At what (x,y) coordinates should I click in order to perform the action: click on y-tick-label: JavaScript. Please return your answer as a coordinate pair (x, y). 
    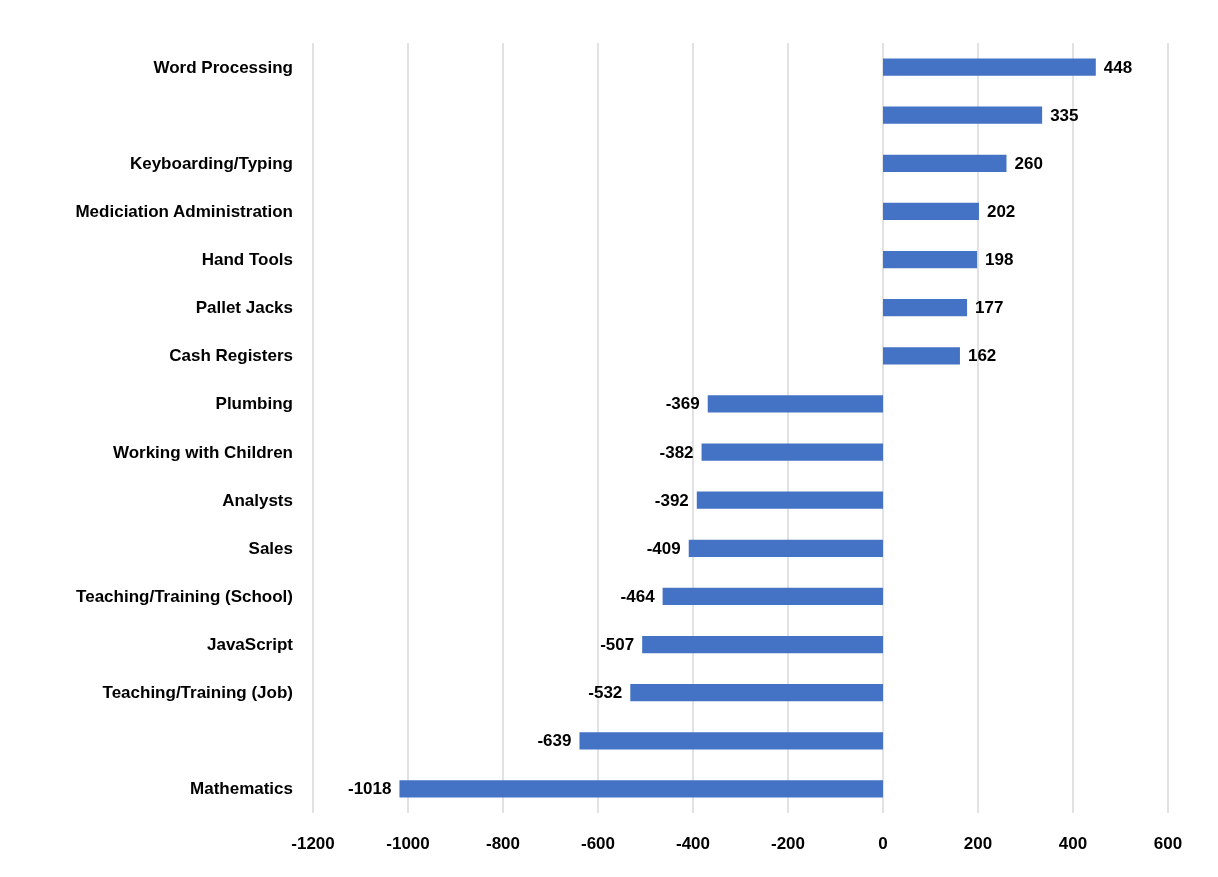
    Looking at the image, I should click on (250, 645).